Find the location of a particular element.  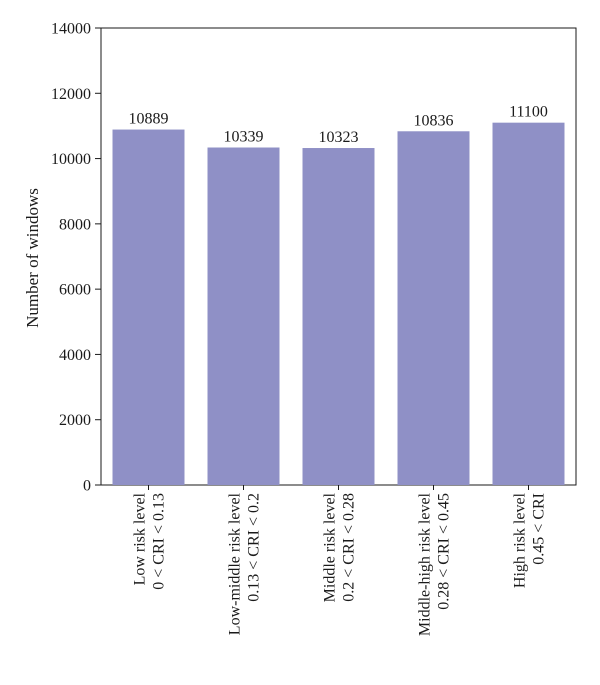

y-tick-label: 12000 is located at coordinates (71, 94).